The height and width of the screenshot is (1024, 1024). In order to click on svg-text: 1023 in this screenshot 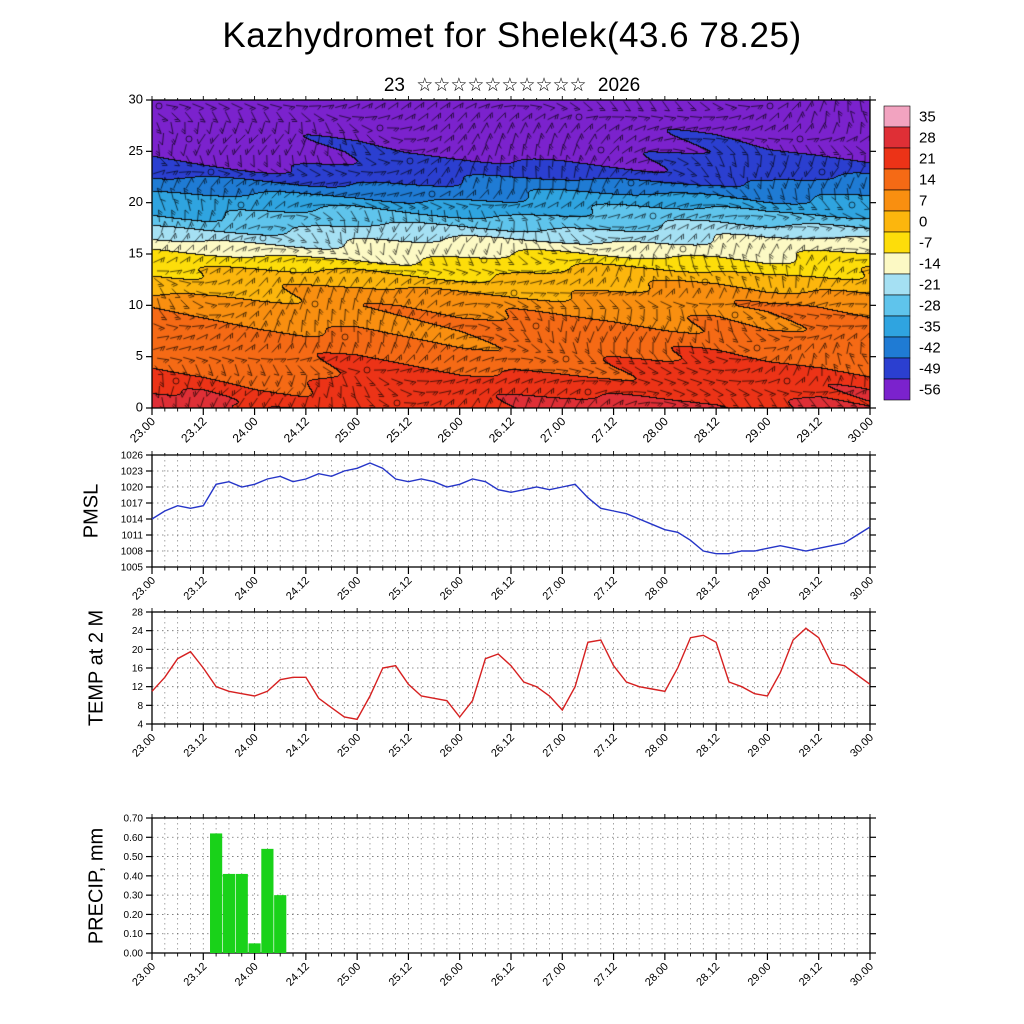, I will do `click(132, 472)`.